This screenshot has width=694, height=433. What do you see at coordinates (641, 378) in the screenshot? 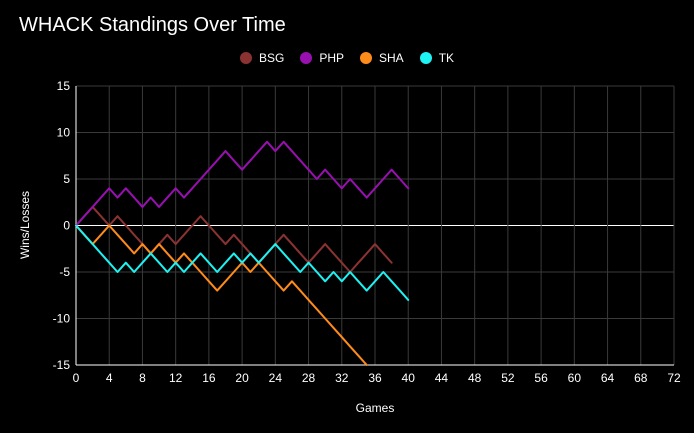
I see `x-tick-label: 68` at bounding box center [641, 378].